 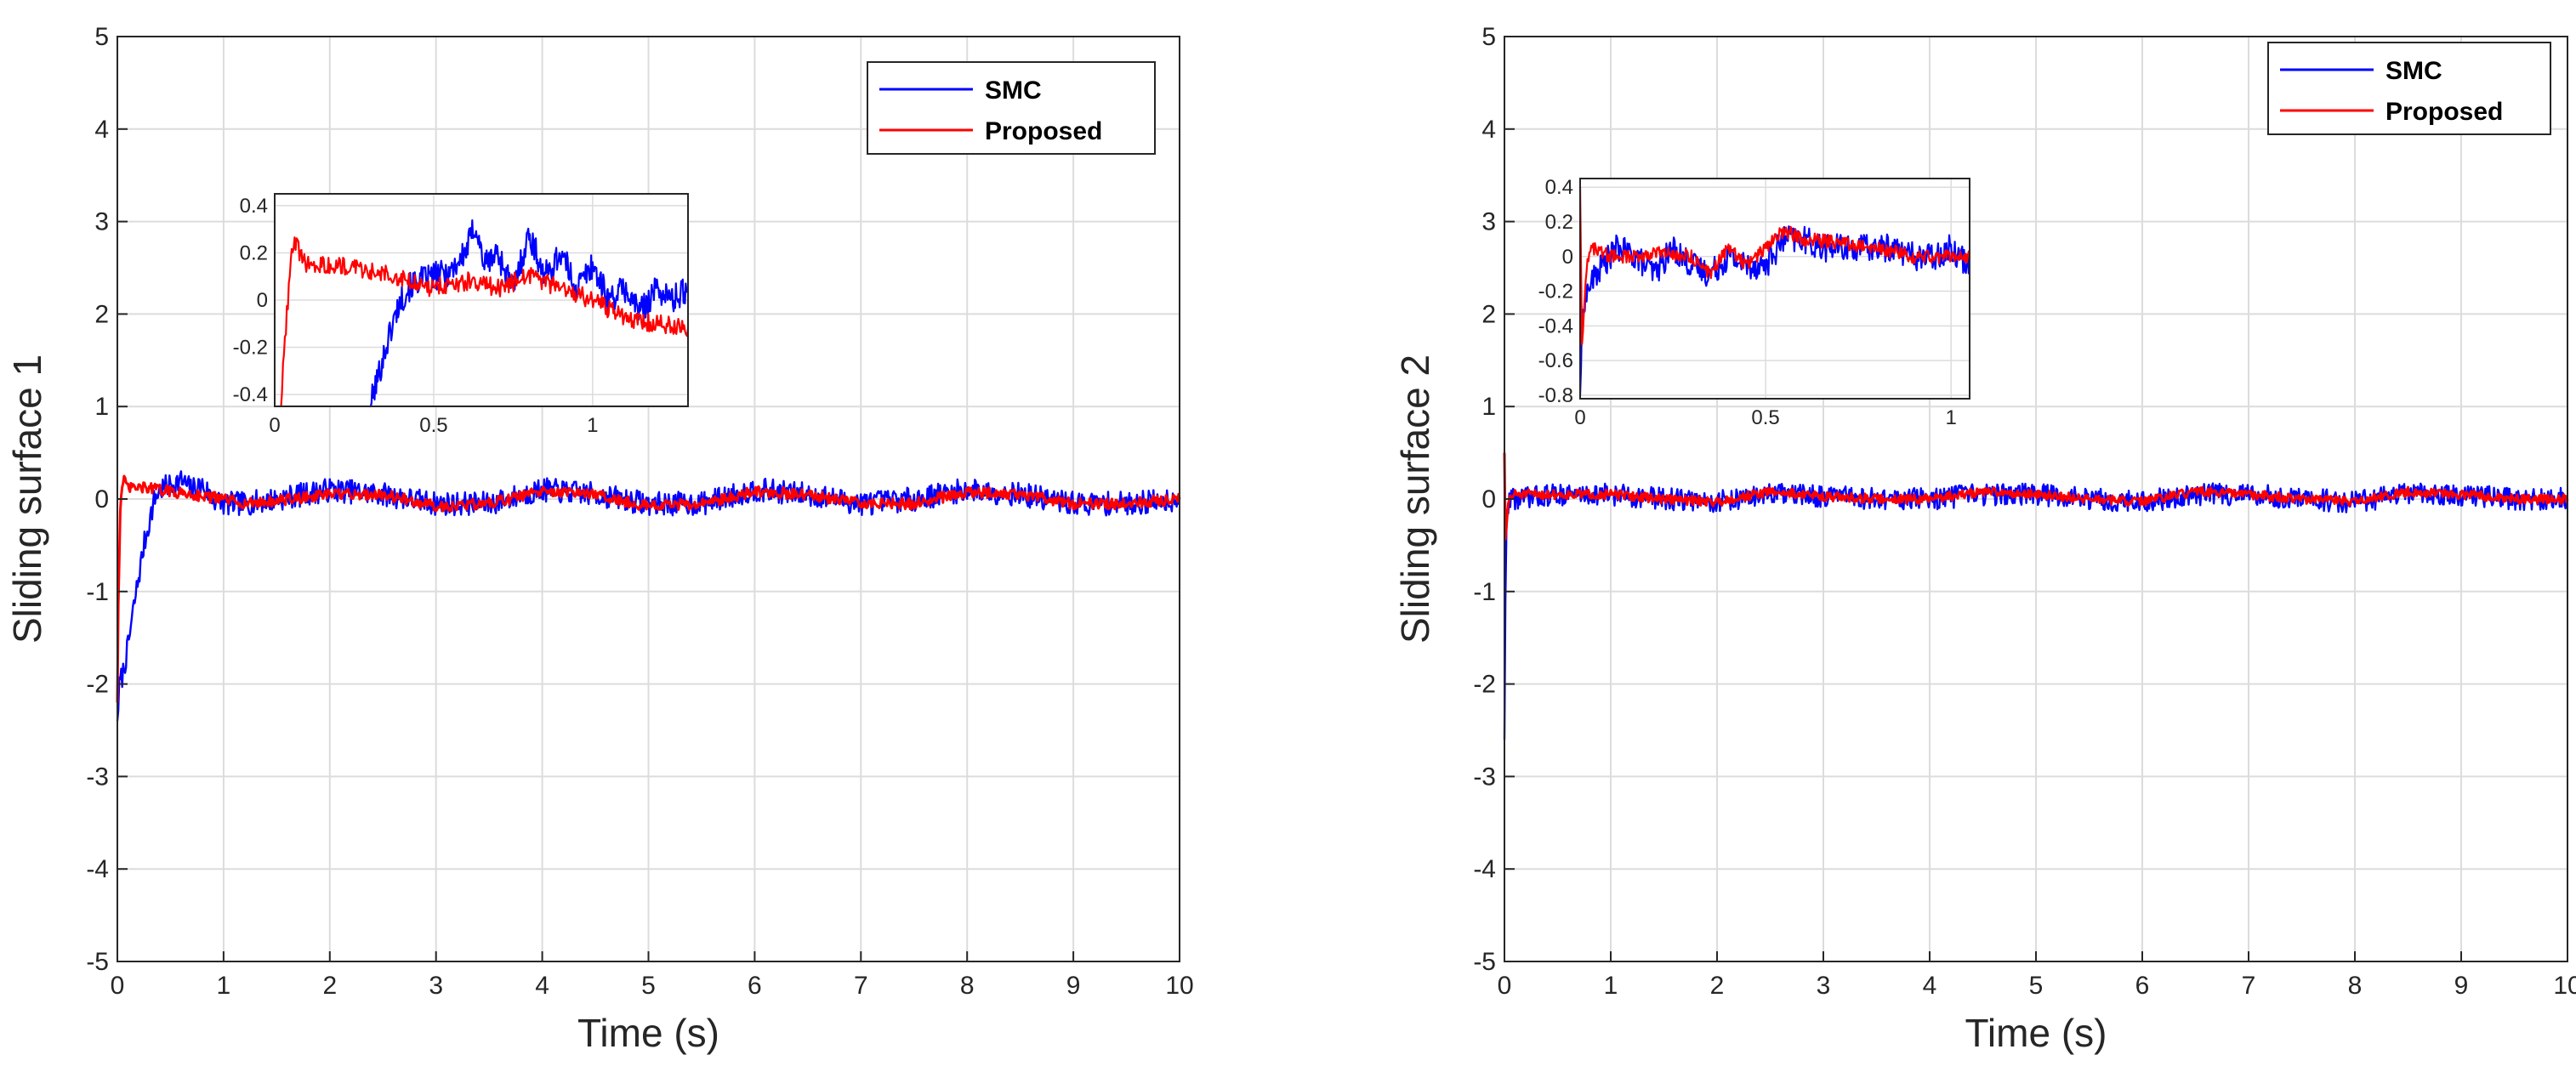 I want to click on inset-y-tick-label: -0.8, so click(x=1555, y=395).